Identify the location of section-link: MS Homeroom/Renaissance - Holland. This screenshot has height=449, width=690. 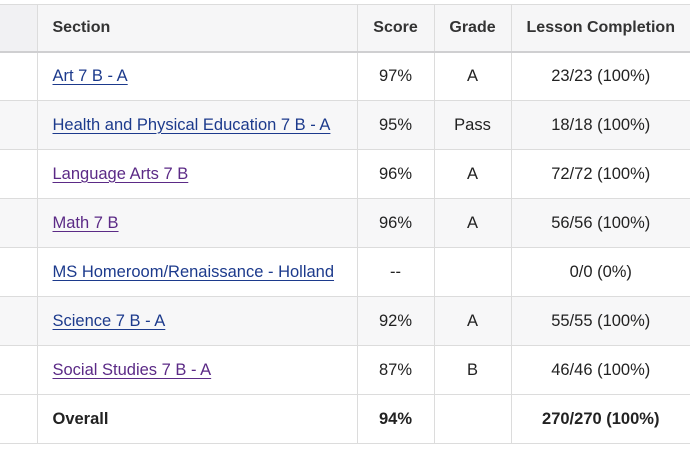
(193, 271).